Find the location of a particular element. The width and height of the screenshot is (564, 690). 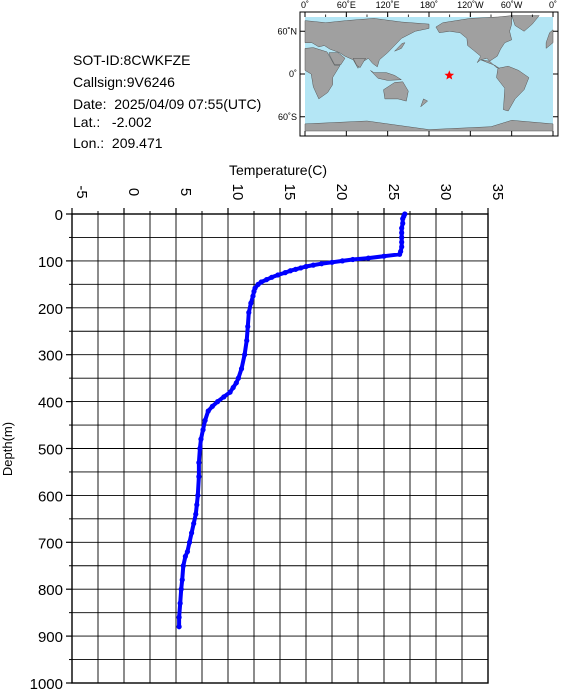

map-labels: 0˚ 60˚E 120˚E 180˚ 120˚W 60˚W 0˚ 60˚N 0˚ 60˚S is located at coordinates (417, 68).